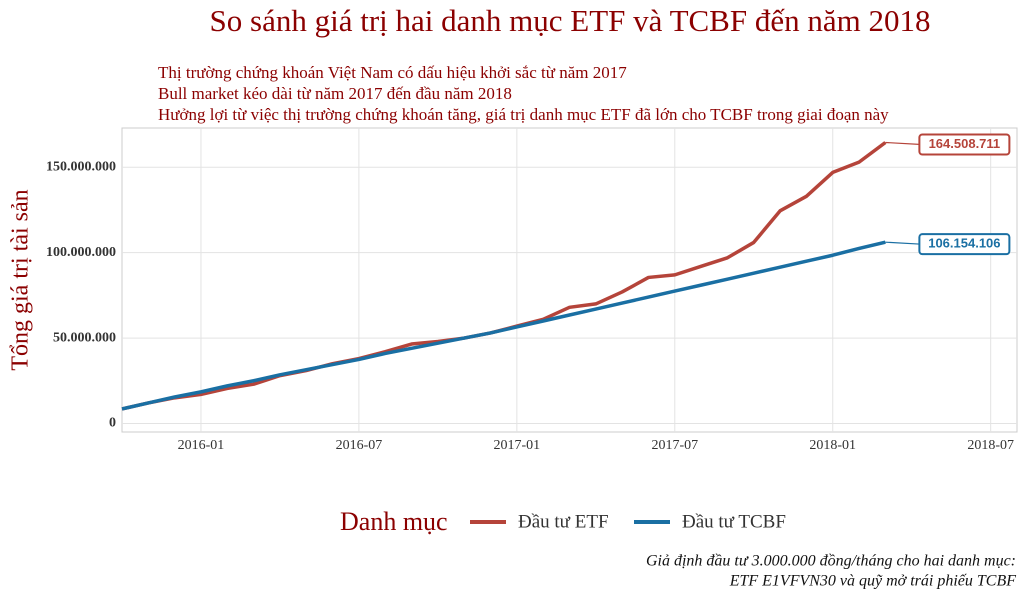 The width and height of the screenshot is (1024, 605). I want to click on end-label: 164.508.711, so click(965, 143).